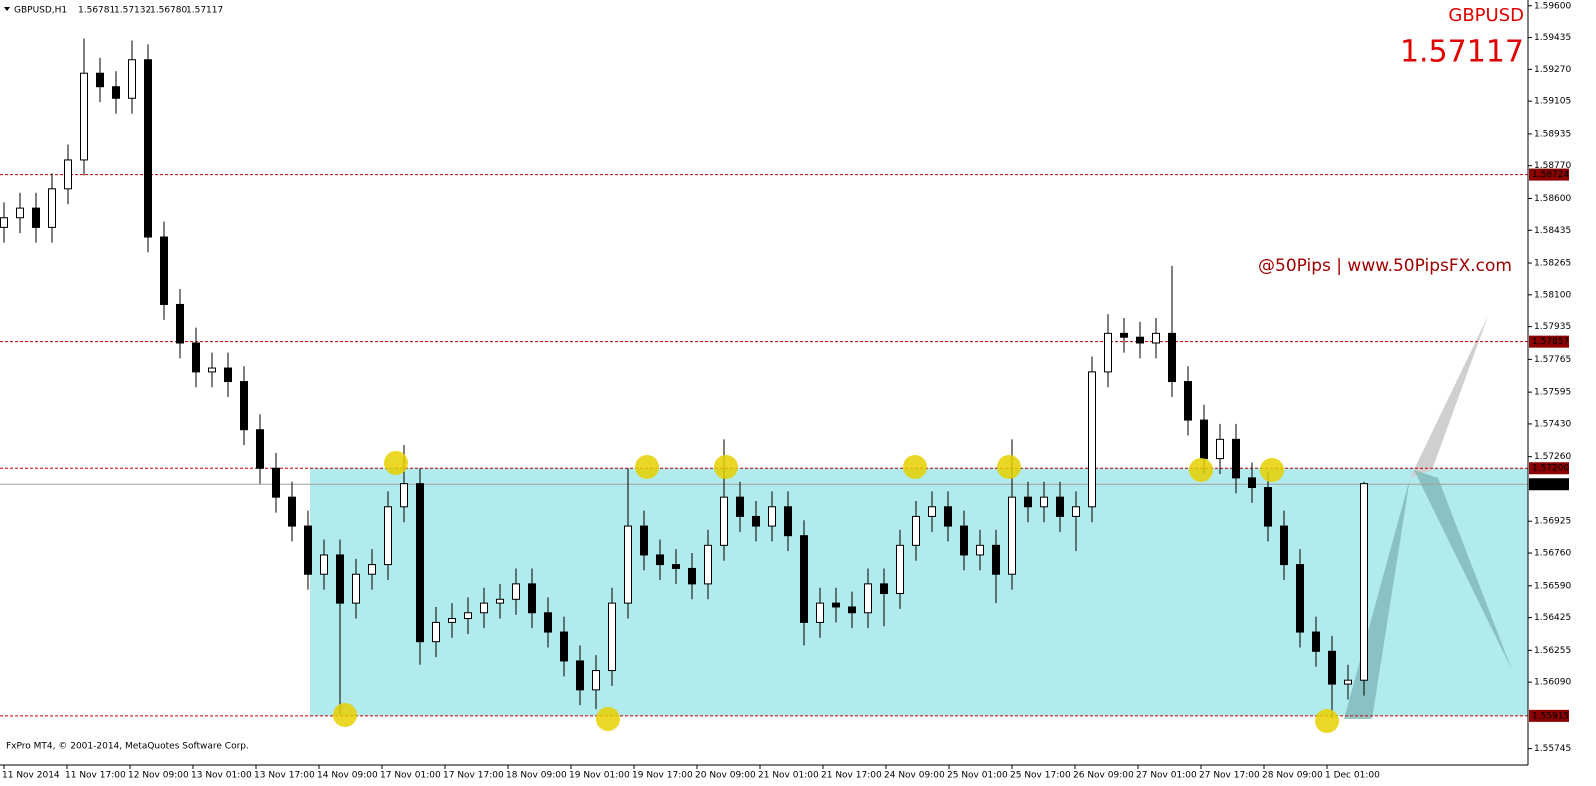 Image resolution: width=1596 pixels, height=786 pixels. What do you see at coordinates (599, 776) in the screenshot?
I see `x-tick-label: 19 Nov 01:00` at bounding box center [599, 776].